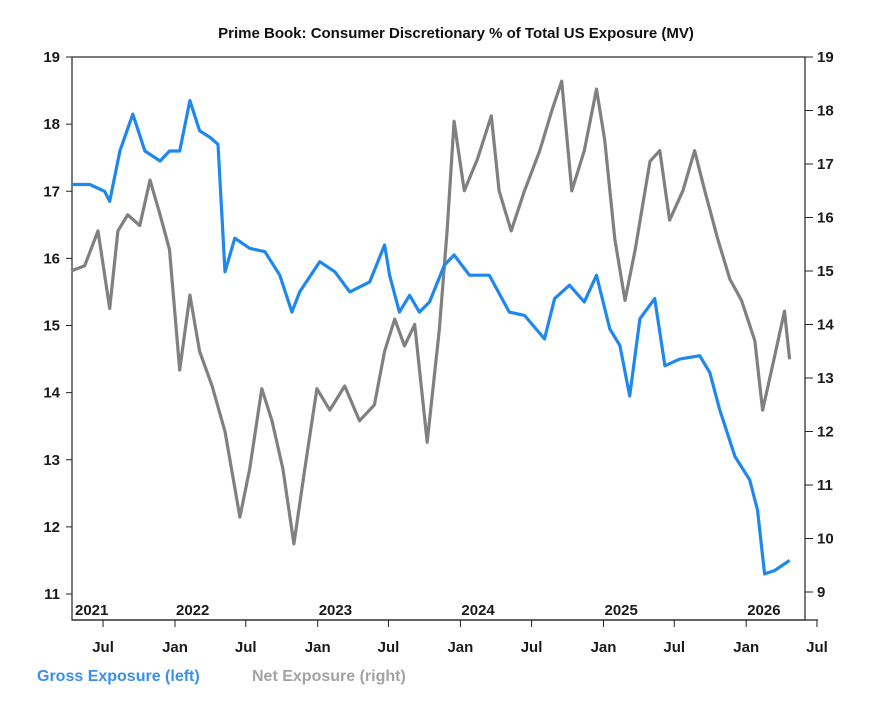  Describe the element at coordinates (825, 539) in the screenshot. I see `y-right-tick-label: 10` at that location.